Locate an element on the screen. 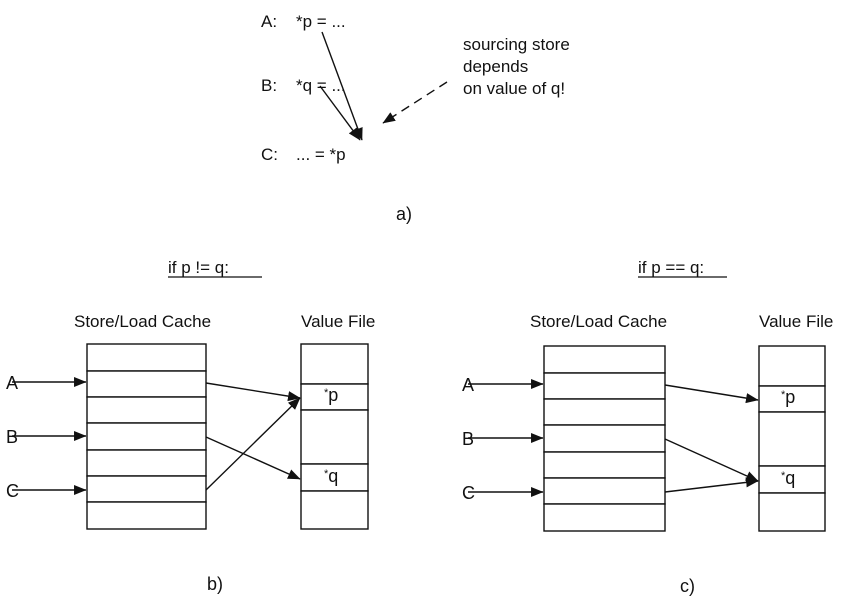  panel-b-map-arrow-b-to-q is located at coordinates (253, 458).